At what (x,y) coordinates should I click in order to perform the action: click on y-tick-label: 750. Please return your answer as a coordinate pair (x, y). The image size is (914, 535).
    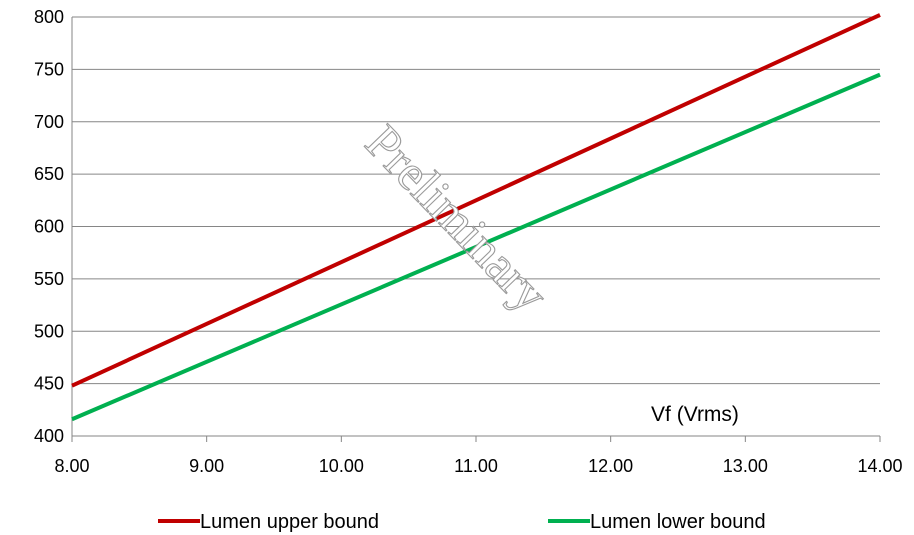
    Looking at the image, I should click on (49, 69).